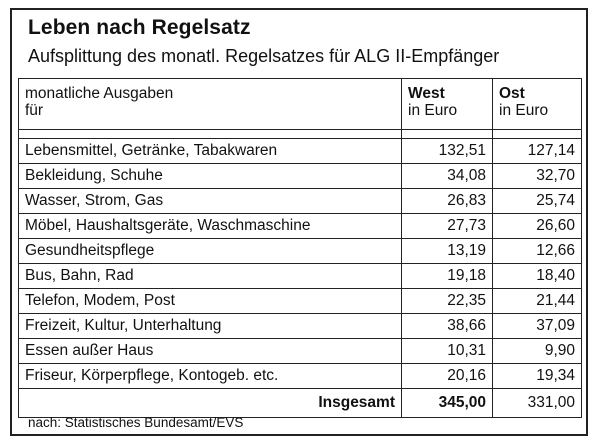  I want to click on table-row: Wasser, Strom, Gas 26,83 25,74, so click(300, 201).